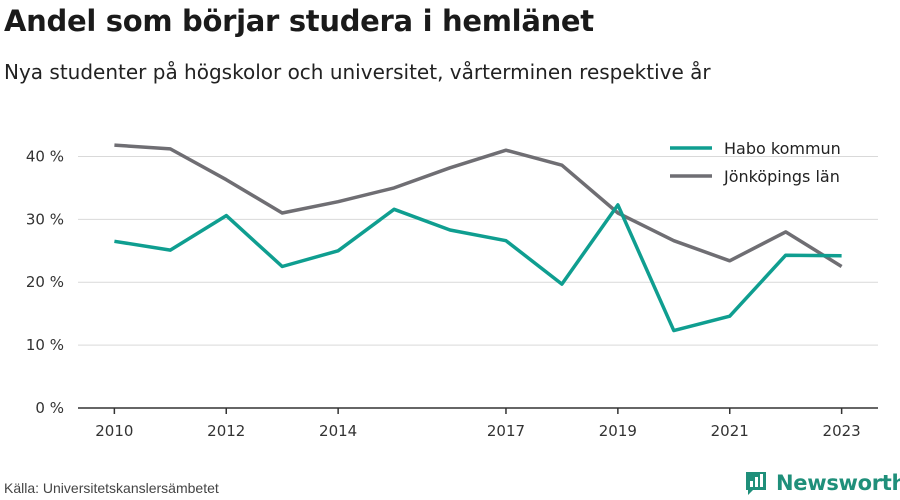 This screenshot has height=500, width=900. Describe the element at coordinates (226, 431) in the screenshot. I see `x-tick-label: 2012` at that location.